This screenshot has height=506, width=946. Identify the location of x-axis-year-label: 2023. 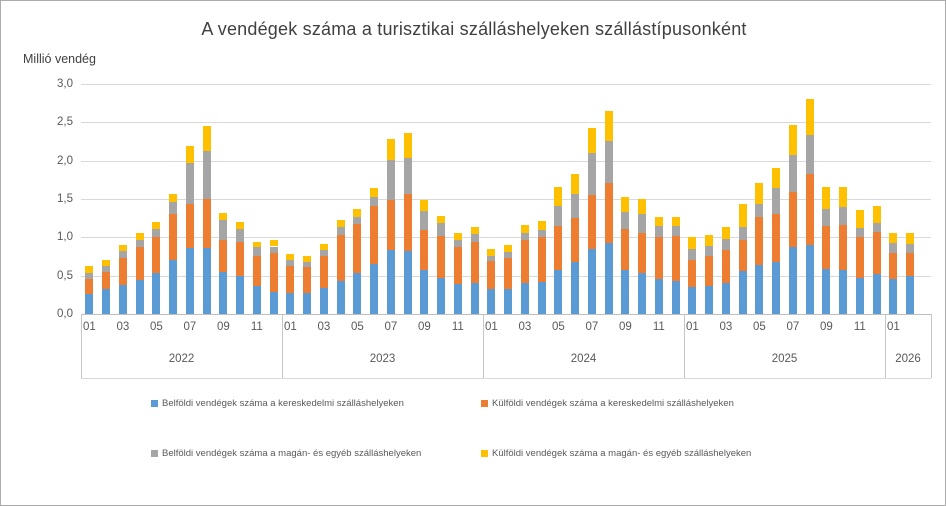
(382, 359).